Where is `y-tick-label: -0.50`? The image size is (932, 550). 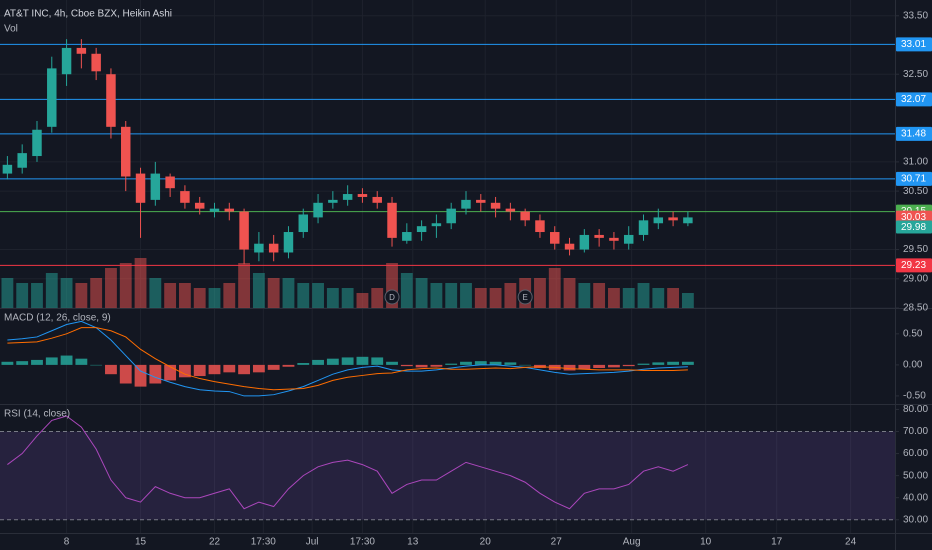 y-tick-label: -0.50 is located at coordinates (914, 396).